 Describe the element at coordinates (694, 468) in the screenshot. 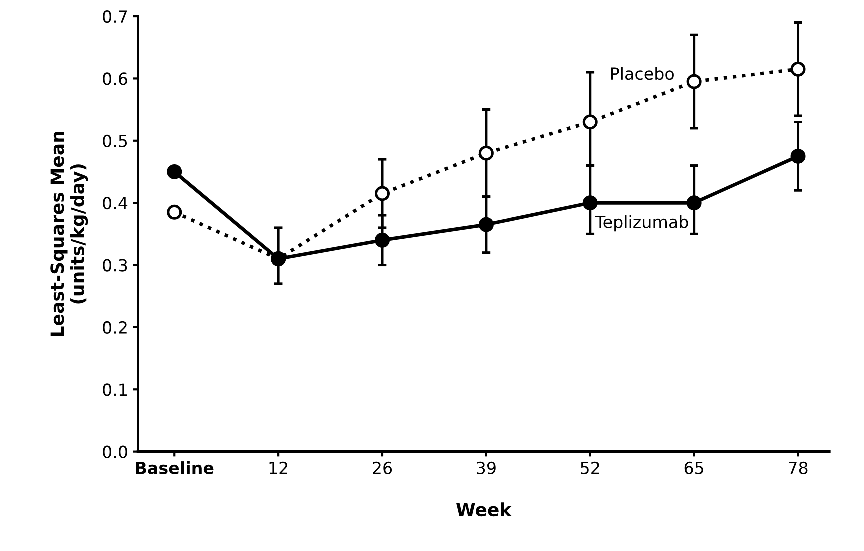

I see `x-tick-label: 65` at that location.